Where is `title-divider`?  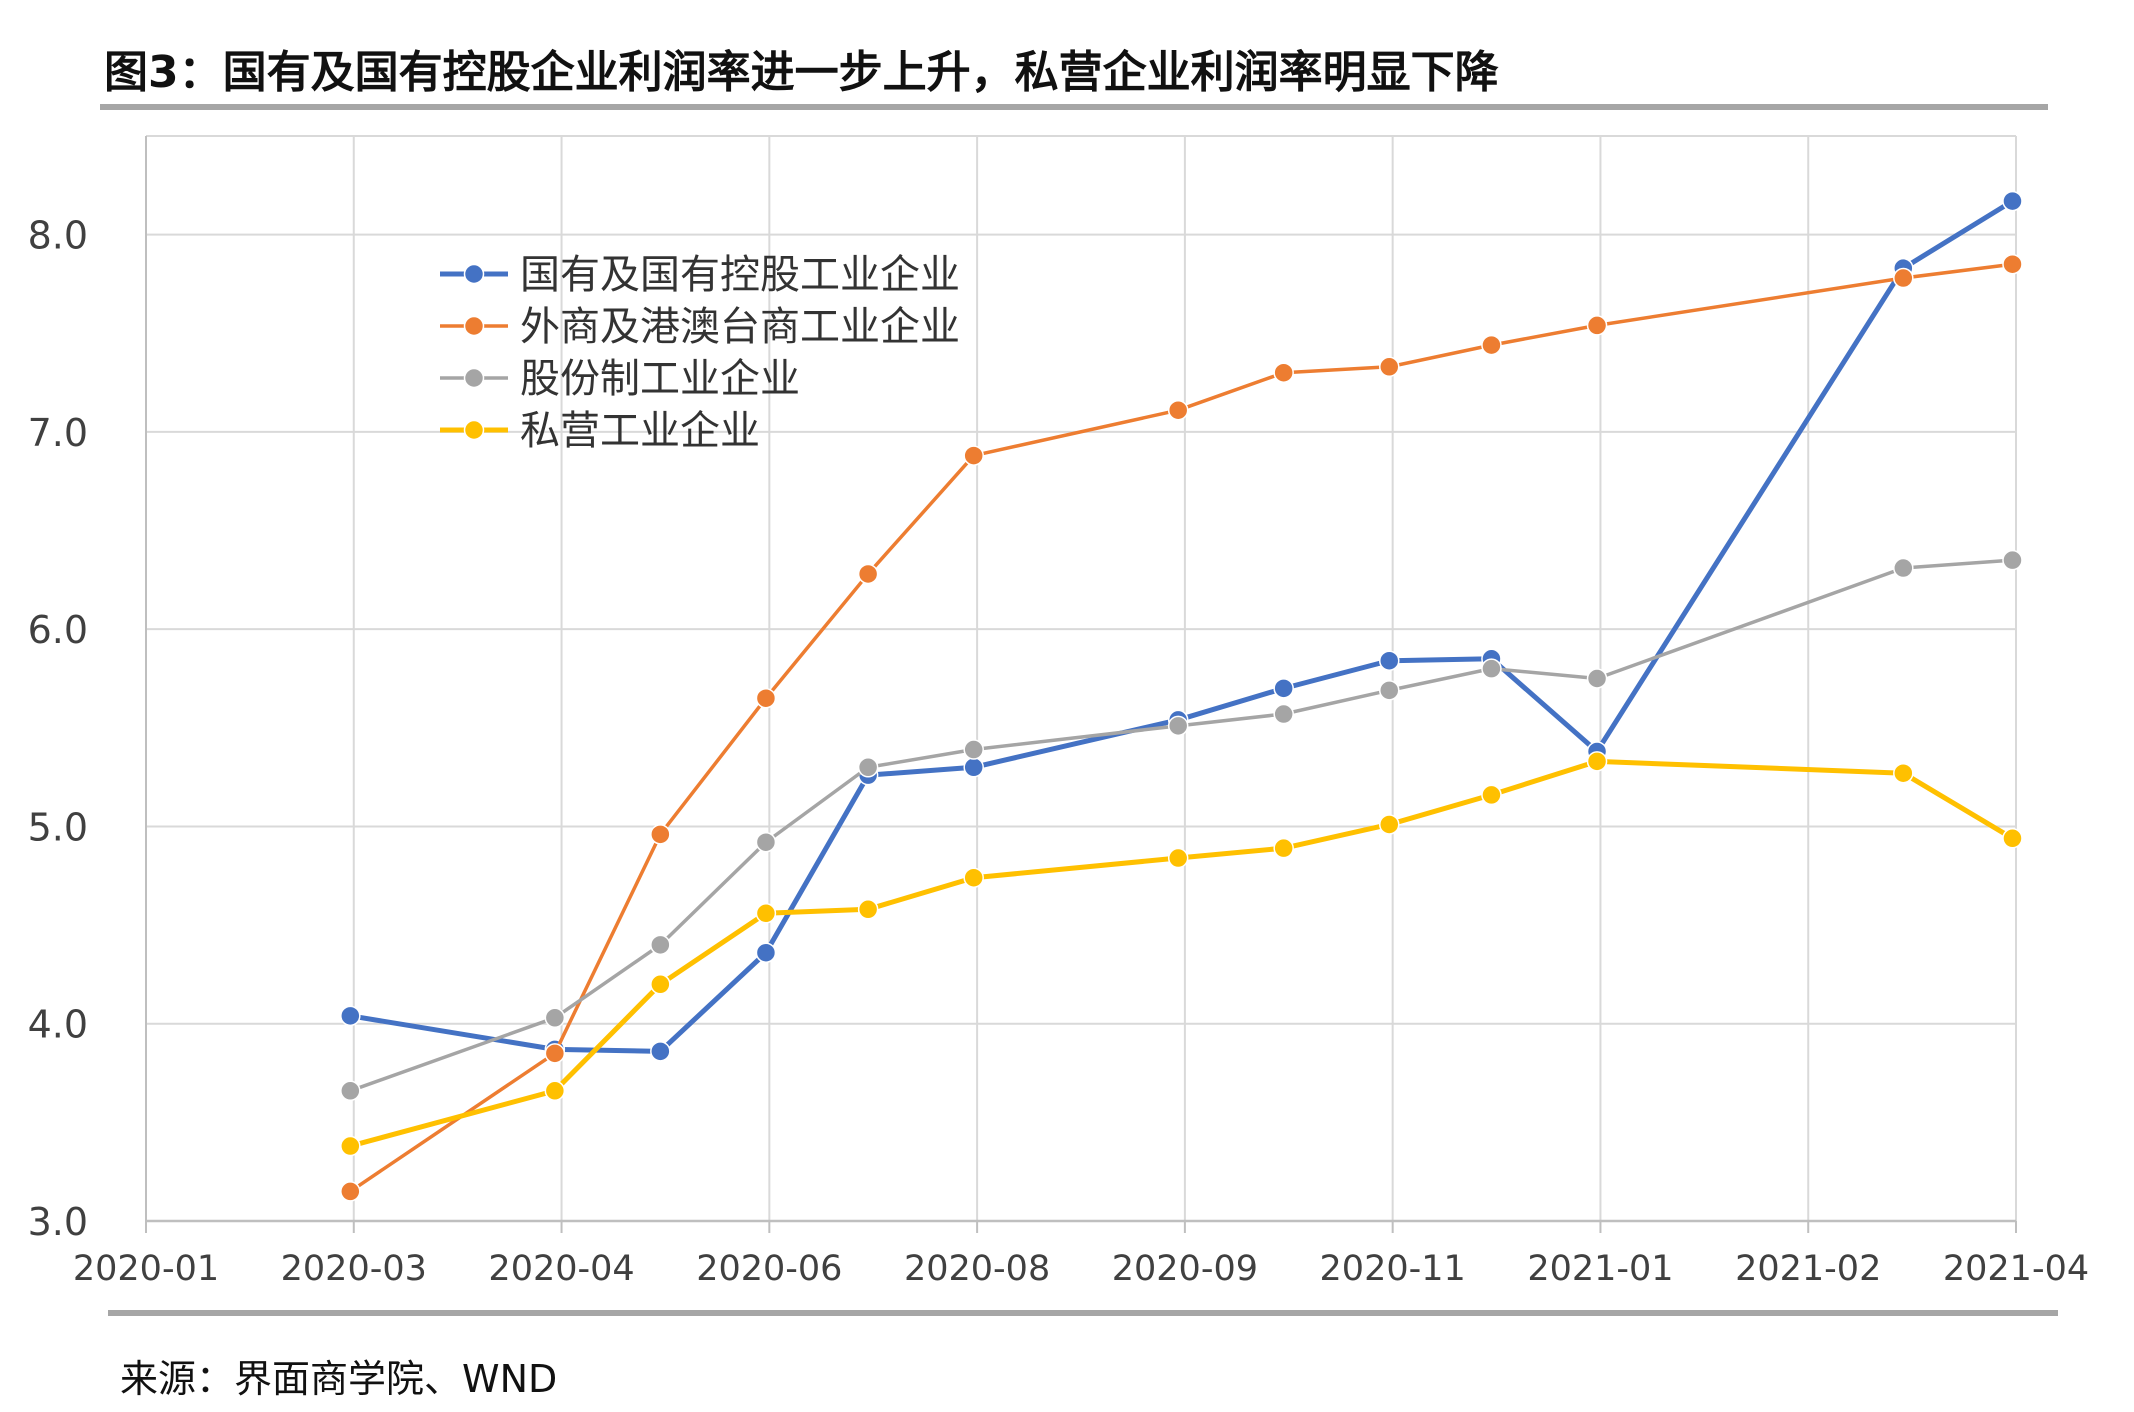 title-divider is located at coordinates (1074, 107).